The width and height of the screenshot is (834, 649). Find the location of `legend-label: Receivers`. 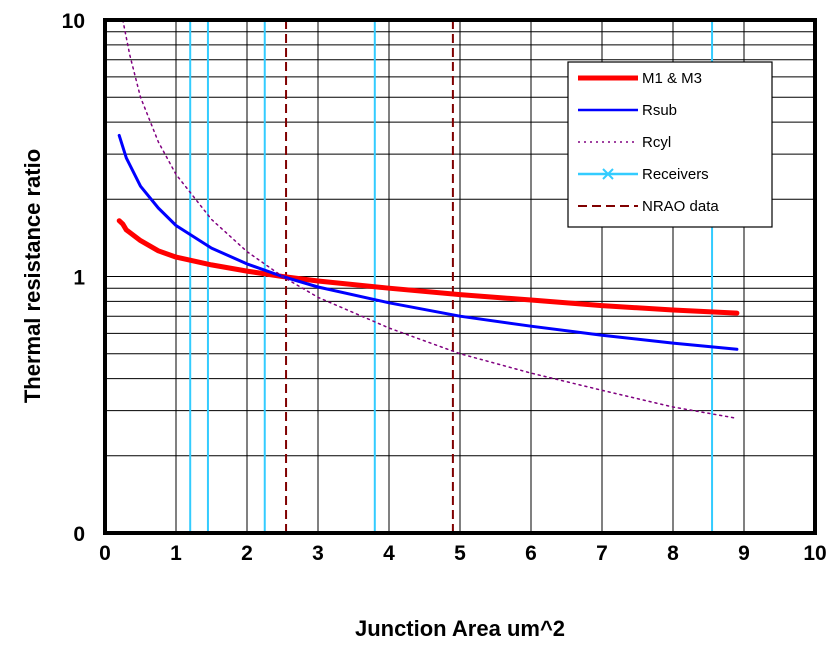

legend-label: Receivers is located at coordinates (675, 174).